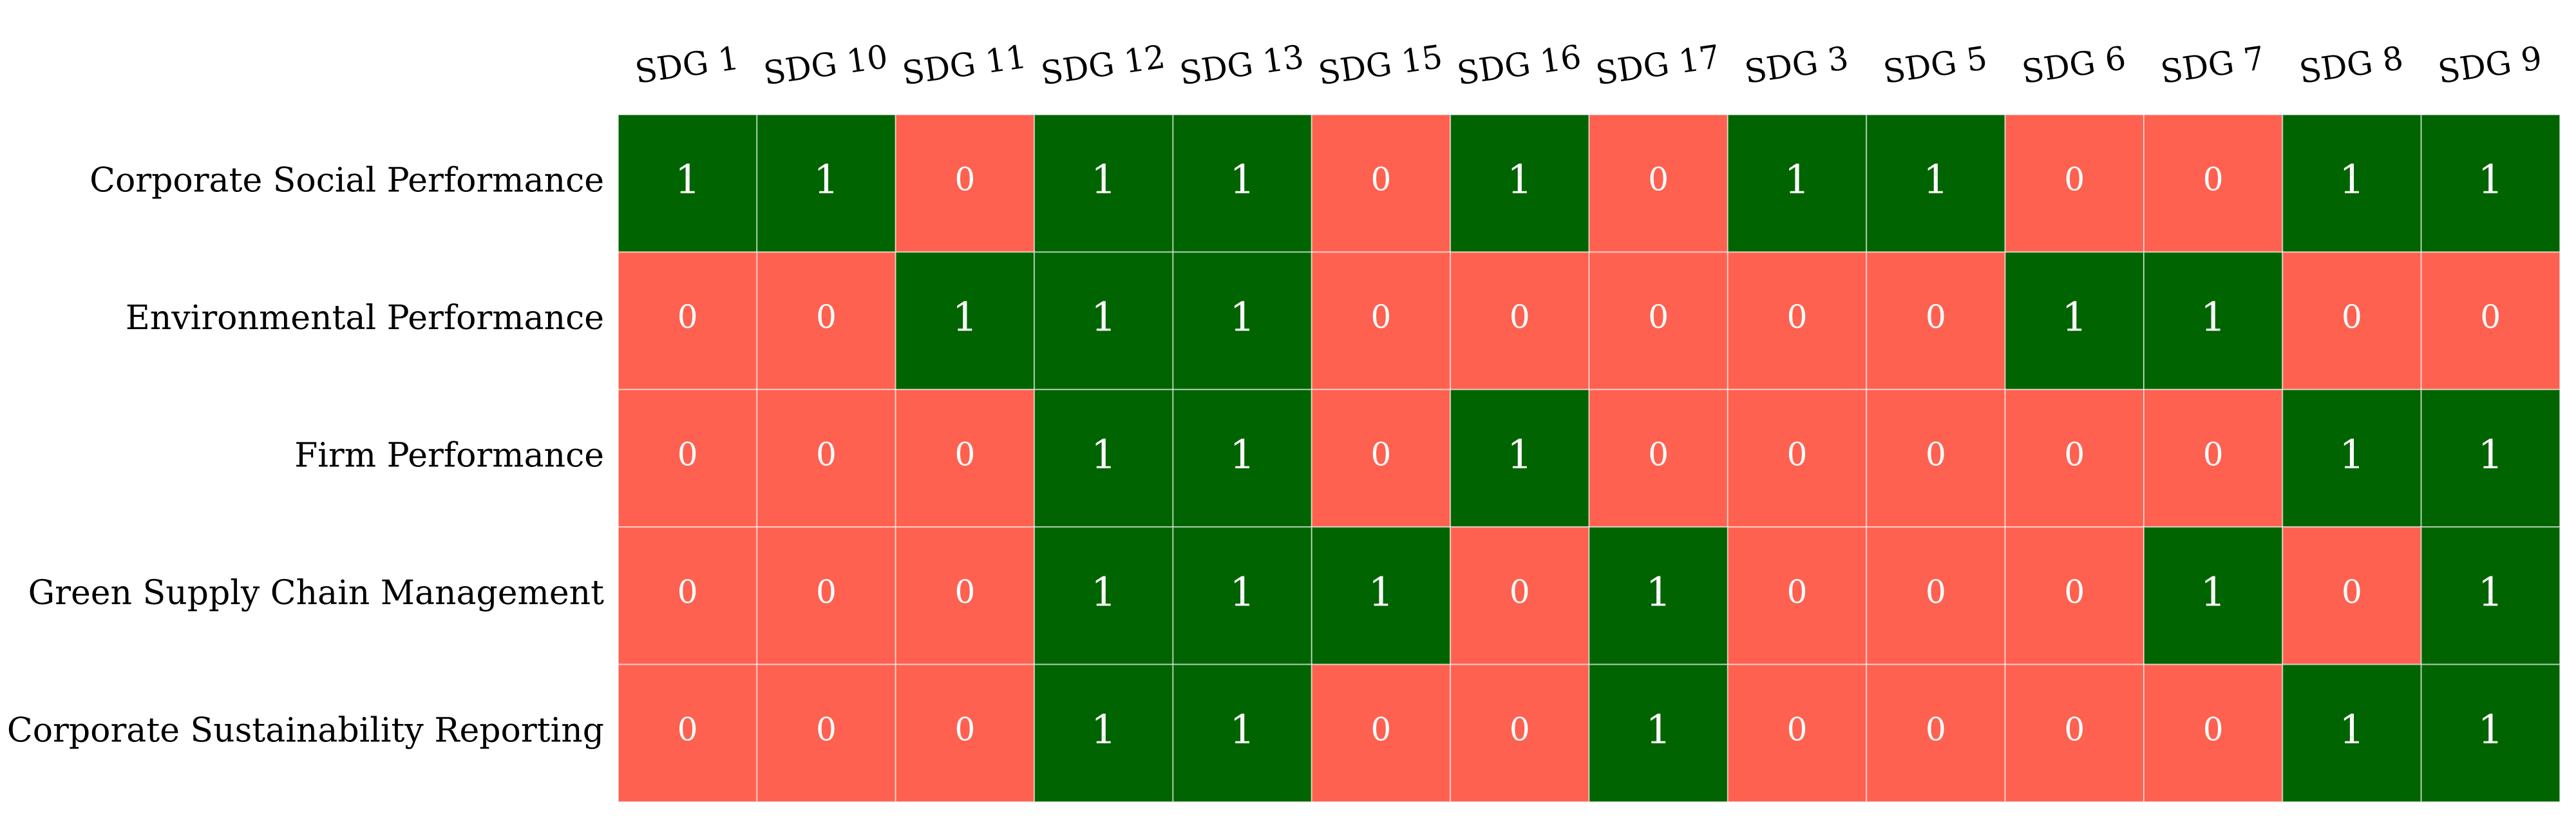 The height and width of the screenshot is (818, 2576). Describe the element at coordinates (2352, 320) in the screenshot. I see `heatmap-cell-r2-c13` at that location.